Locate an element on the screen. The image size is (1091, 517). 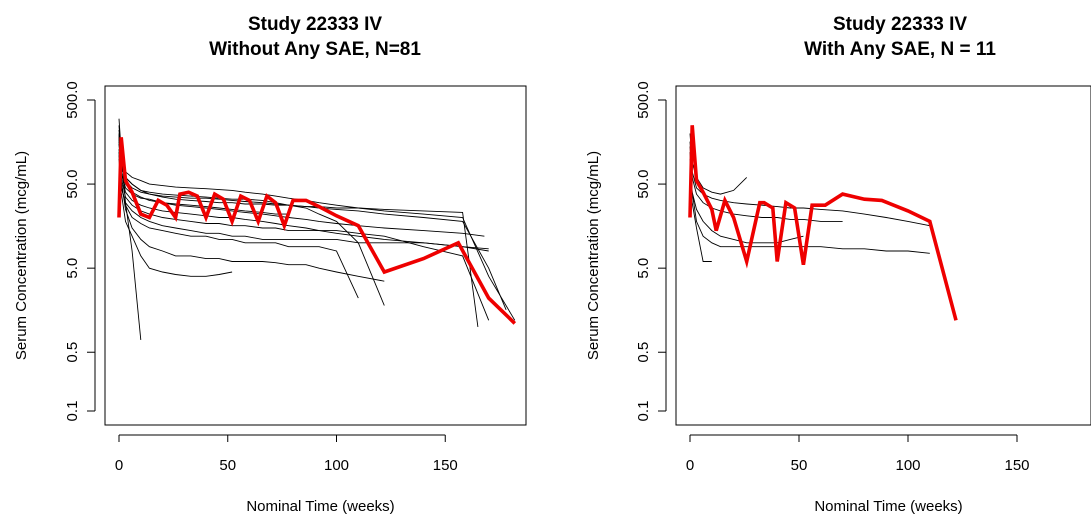
series-group is located at coordinates (823, 223).